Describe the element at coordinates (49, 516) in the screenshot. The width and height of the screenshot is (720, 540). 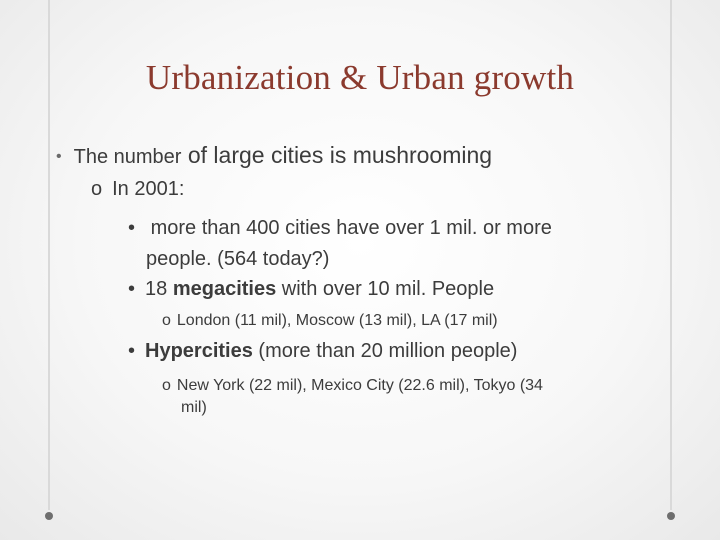
I see `left-corner-dot-icon` at that location.